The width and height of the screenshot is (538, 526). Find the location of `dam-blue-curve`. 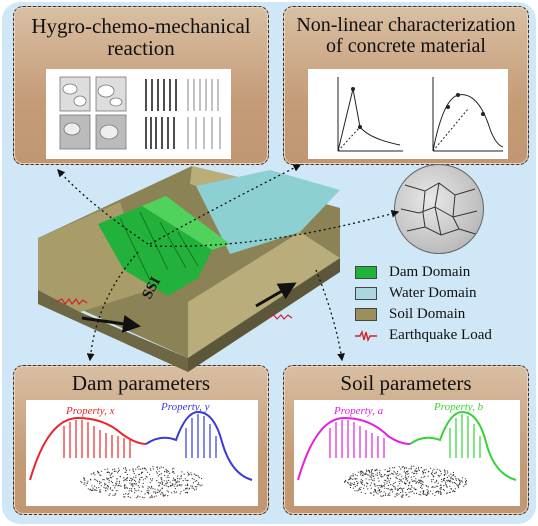

dam-blue-curve is located at coordinates (199, 445).